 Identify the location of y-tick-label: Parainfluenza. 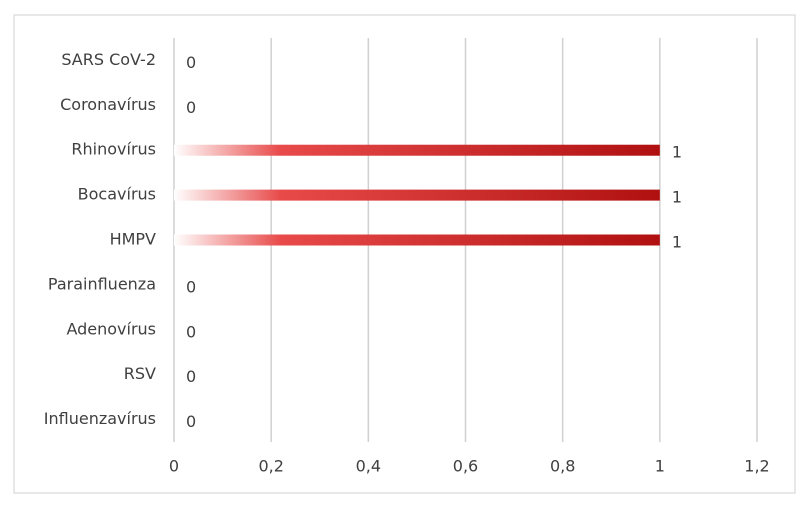
(102, 283).